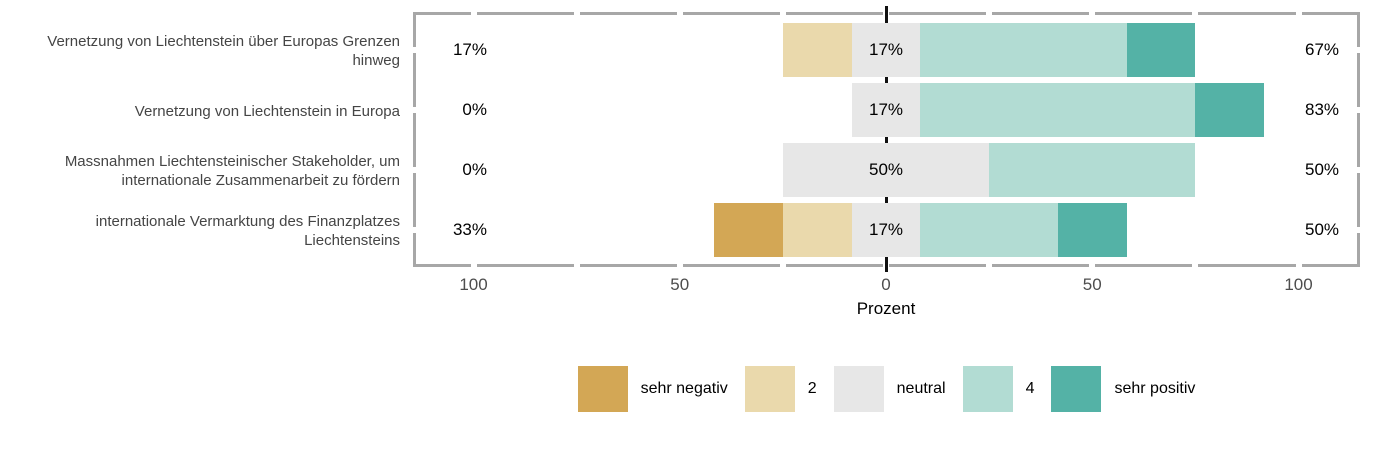 This screenshot has height=454, width=1377. I want to click on legend-label: sehr negativ, so click(684, 388).